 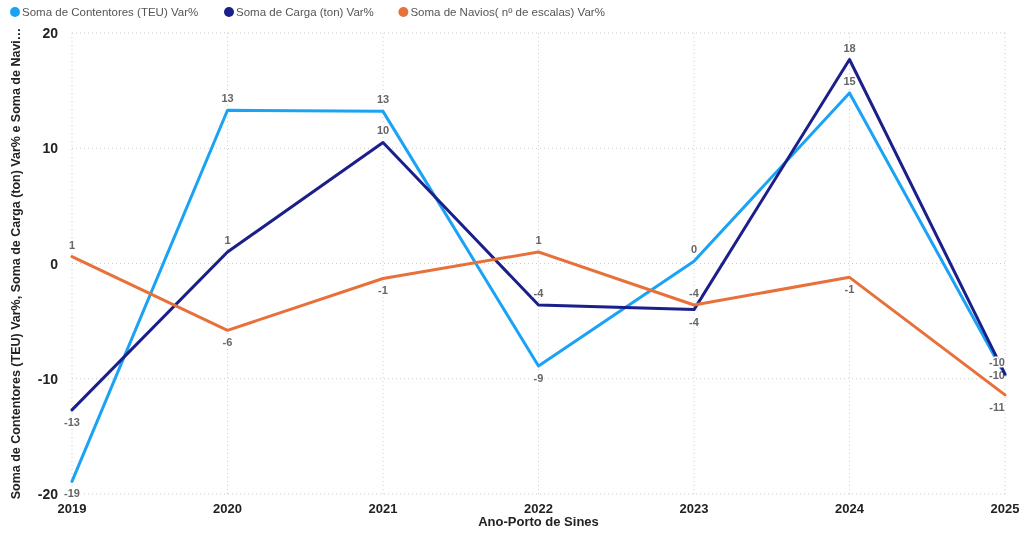 I want to click on x-tick-label: 2025, so click(x=1005, y=508).